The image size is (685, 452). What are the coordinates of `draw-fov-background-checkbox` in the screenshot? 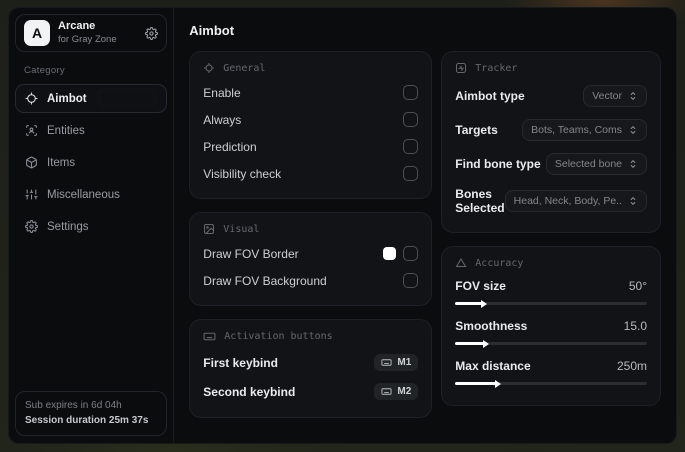 It's located at (411, 280).